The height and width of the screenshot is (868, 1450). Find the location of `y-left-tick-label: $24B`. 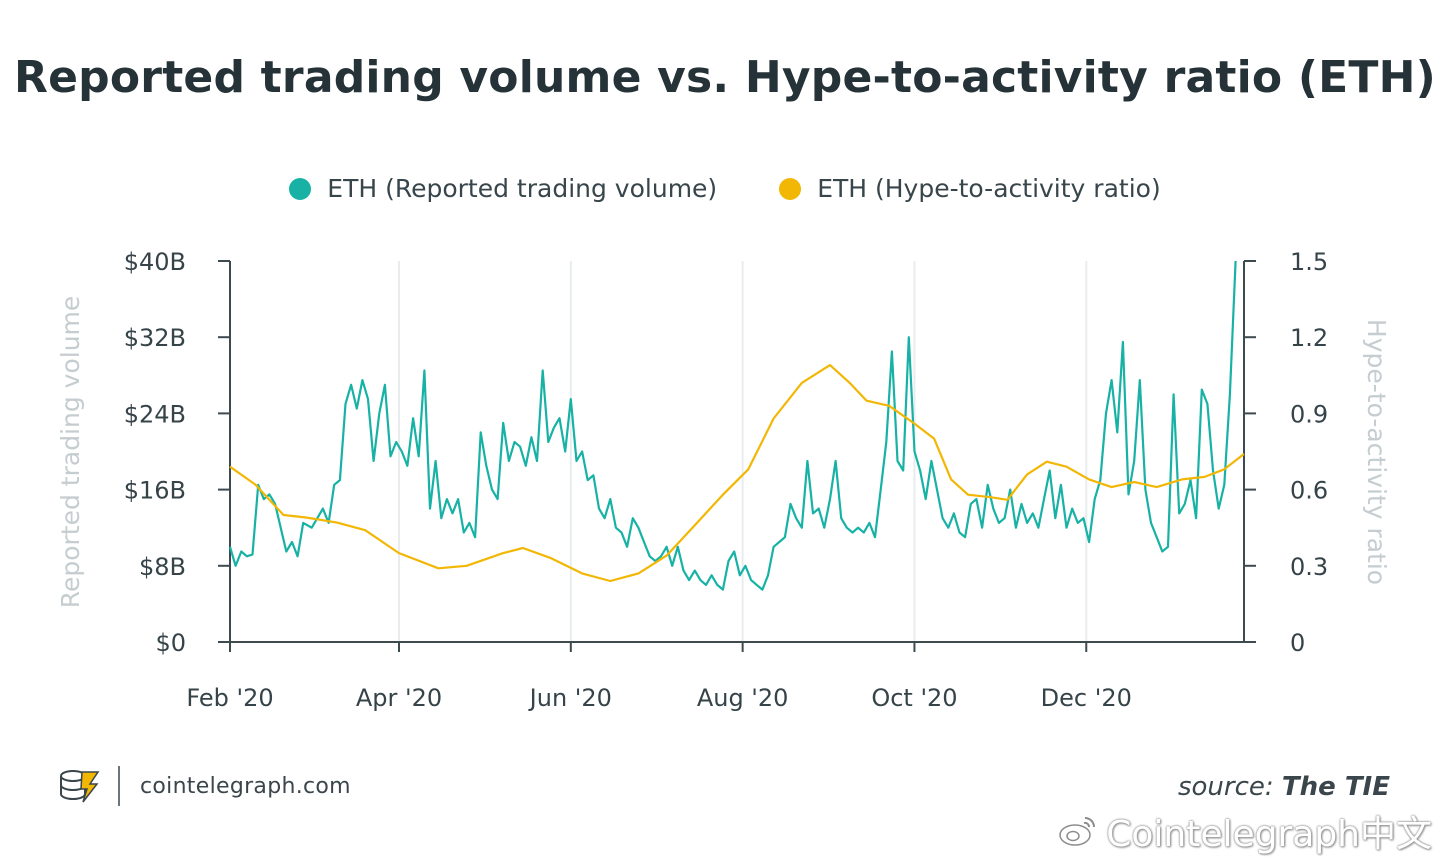

y-left-tick-label: $24B is located at coordinates (155, 414).